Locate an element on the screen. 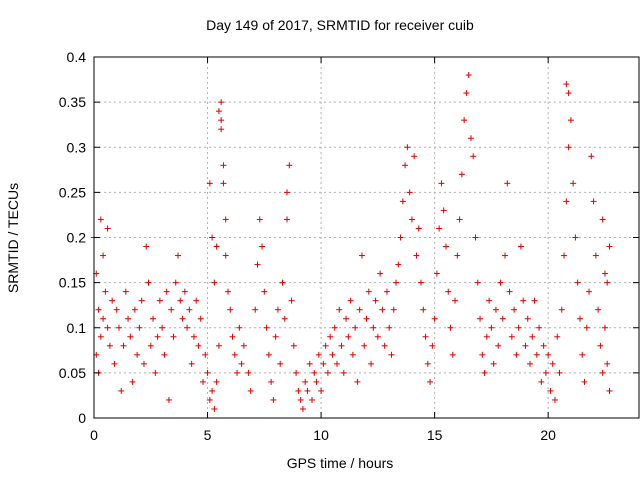 The image size is (640, 480). x-tick-label: 20 is located at coordinates (548, 435).